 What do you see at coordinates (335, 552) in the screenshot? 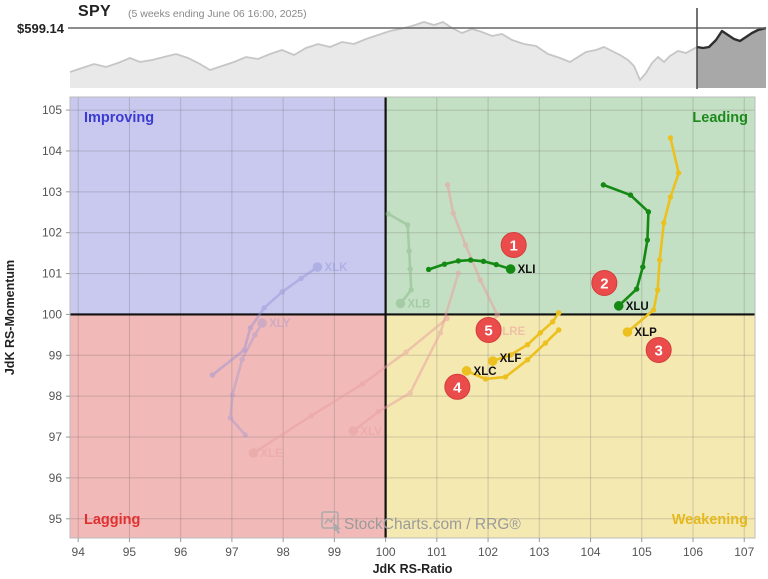
I see `x-tick-label: 99` at bounding box center [335, 552].